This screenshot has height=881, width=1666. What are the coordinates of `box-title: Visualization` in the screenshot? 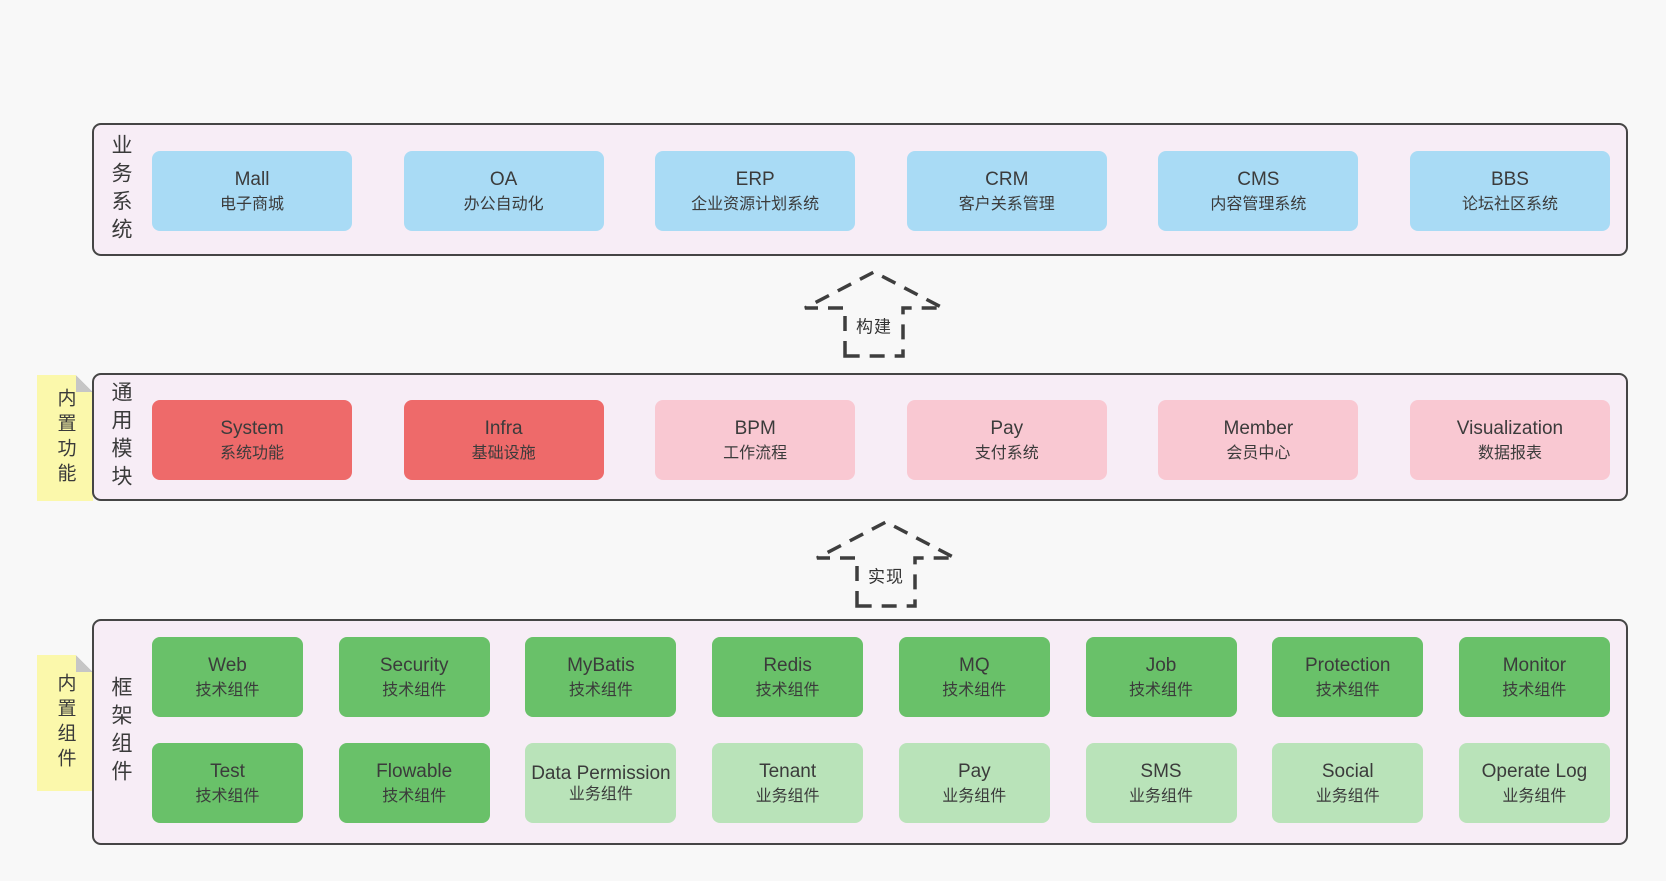 It's located at (1510, 428).